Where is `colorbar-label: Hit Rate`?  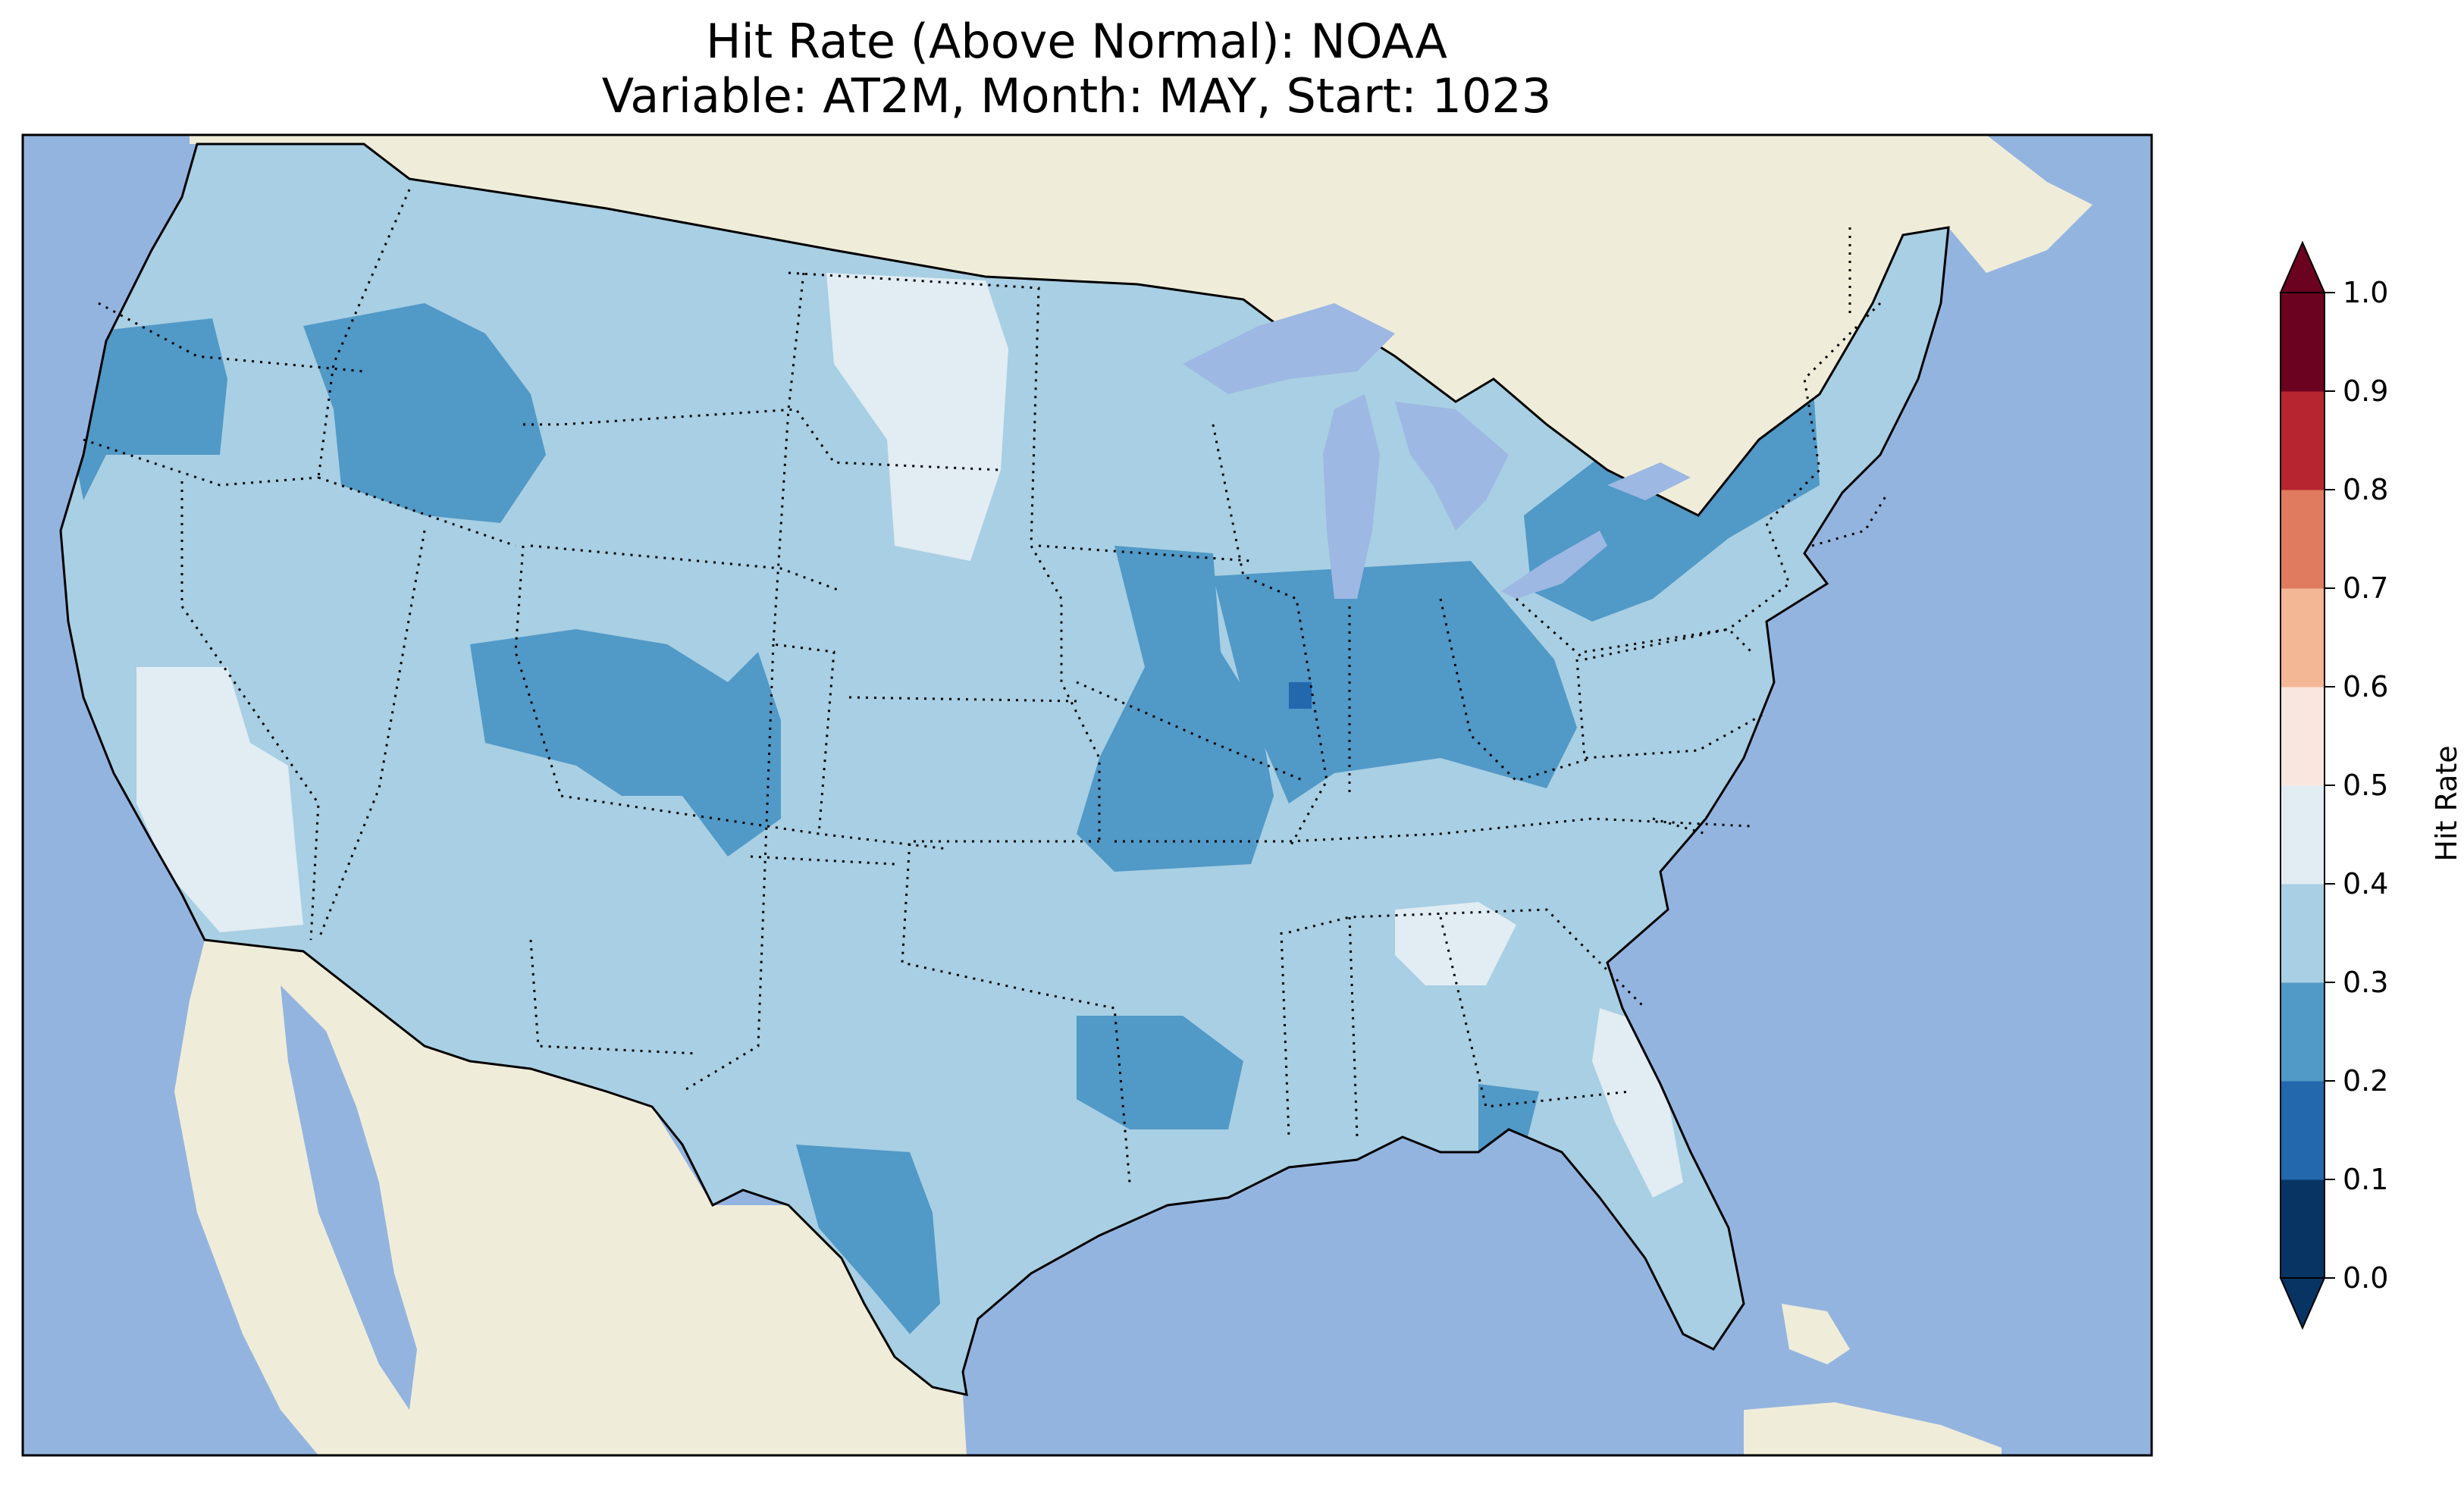 colorbar-label: Hit Rate is located at coordinates (2447, 803).